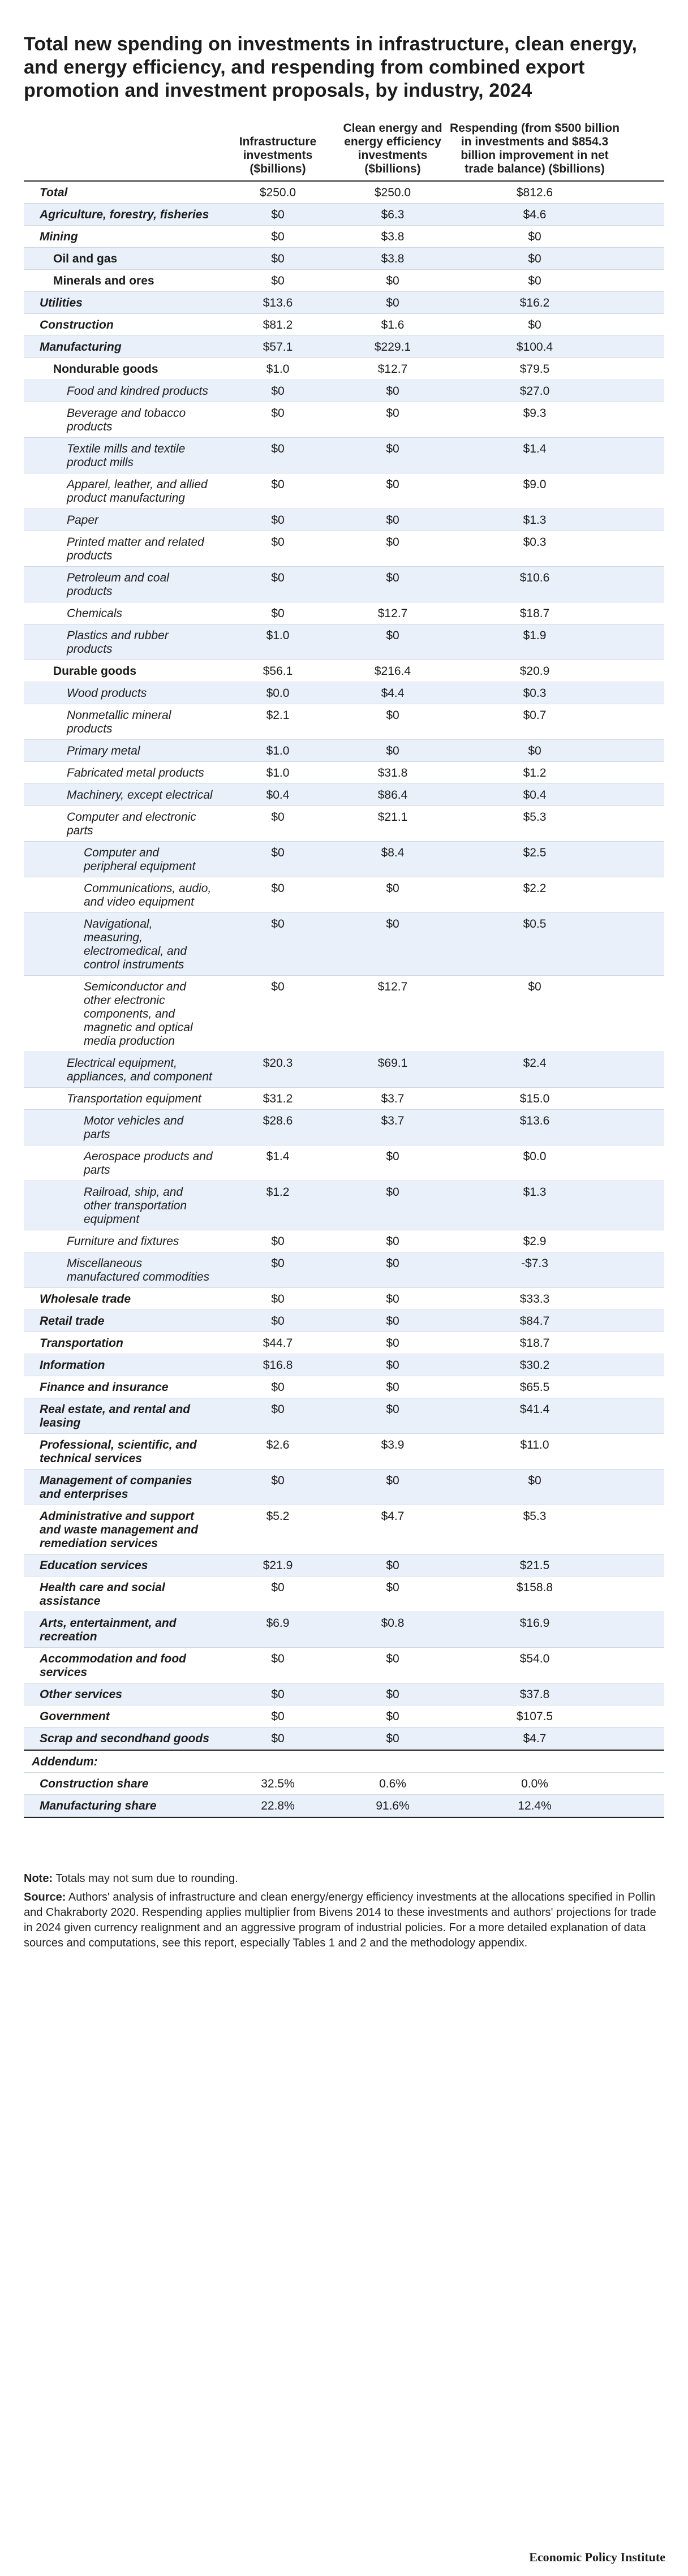 This screenshot has width=688, height=2576. What do you see at coordinates (344, 303) in the screenshot?
I see `table-row: Utilities $13.6 $0 $16.2` at bounding box center [344, 303].